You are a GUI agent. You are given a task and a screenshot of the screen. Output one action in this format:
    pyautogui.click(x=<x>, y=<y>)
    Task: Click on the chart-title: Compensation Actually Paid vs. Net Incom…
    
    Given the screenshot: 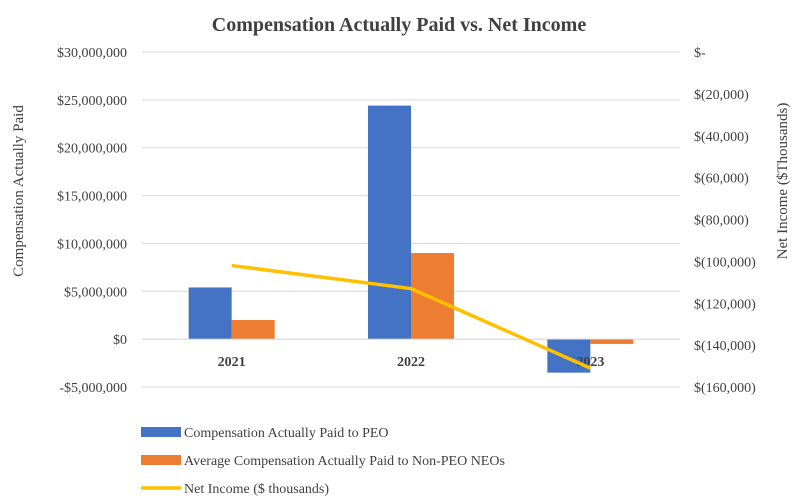 What is the action you would take?
    pyautogui.click(x=399, y=25)
    